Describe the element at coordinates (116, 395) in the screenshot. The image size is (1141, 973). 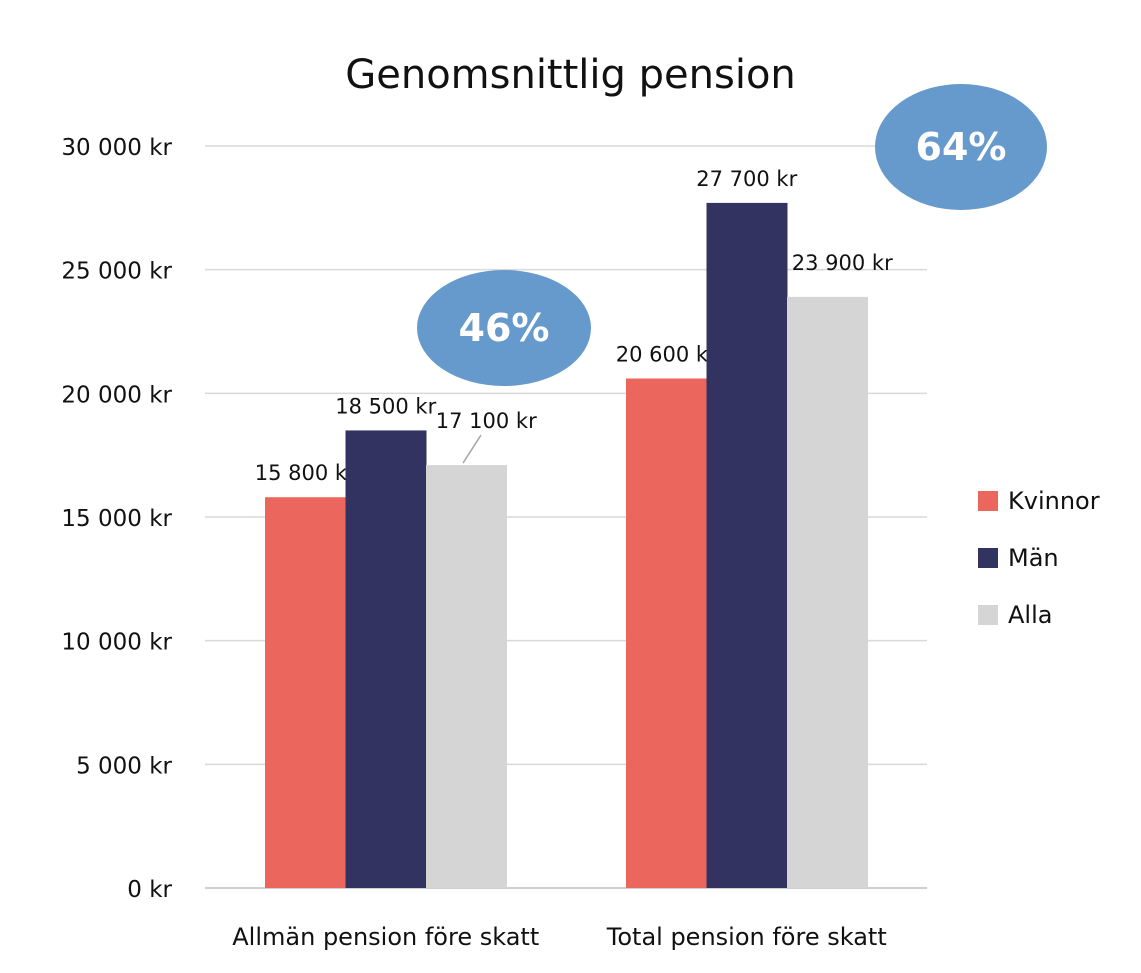
I see `y-tick-label: 20 000 kr` at that location.